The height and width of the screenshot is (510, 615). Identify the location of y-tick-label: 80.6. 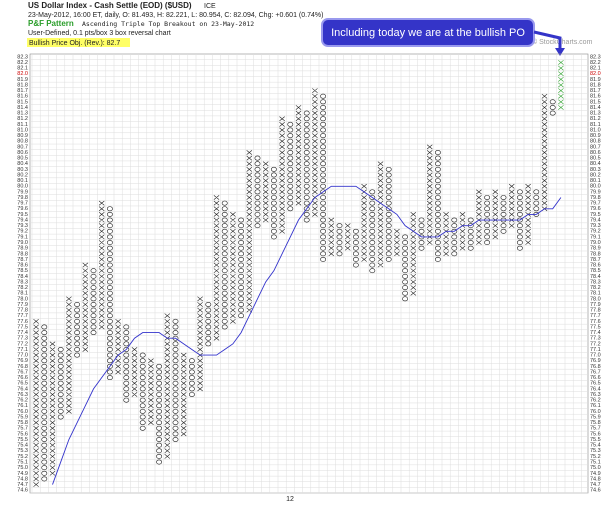
(22, 153).